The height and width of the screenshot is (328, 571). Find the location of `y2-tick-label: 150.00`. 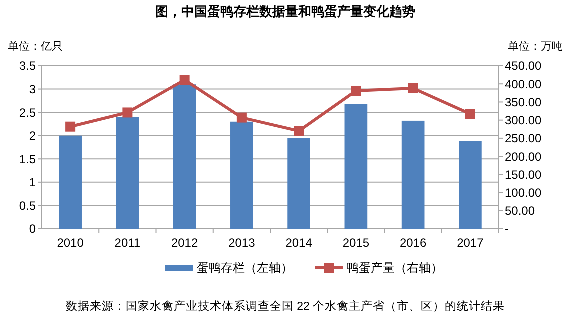

y2-tick-label: 150.00 is located at coordinates (523, 175).